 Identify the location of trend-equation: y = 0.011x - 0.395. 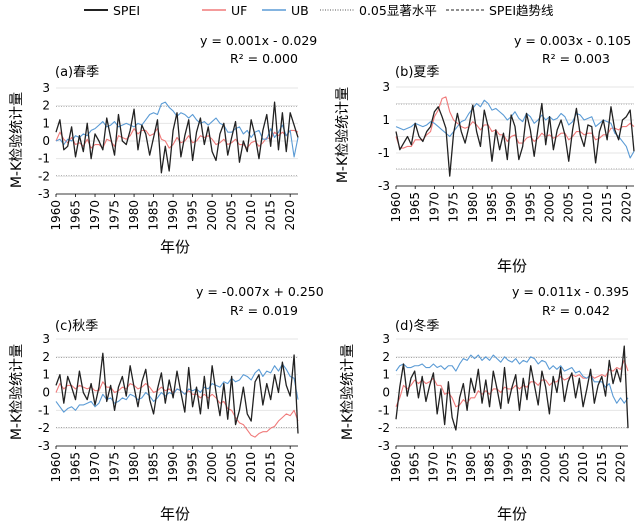
(570, 291).